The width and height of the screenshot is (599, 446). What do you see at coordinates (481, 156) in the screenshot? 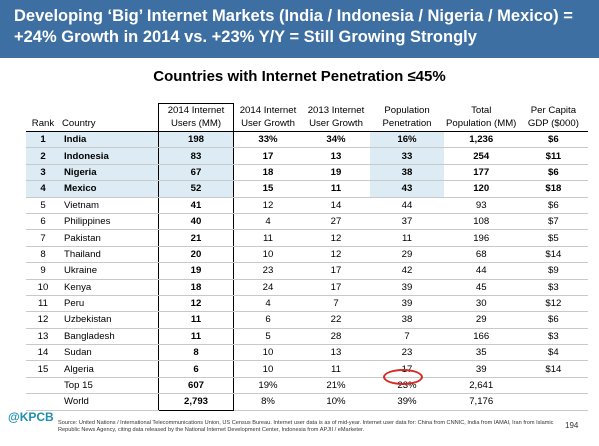
I see `cell-pop: 254` at bounding box center [481, 156].